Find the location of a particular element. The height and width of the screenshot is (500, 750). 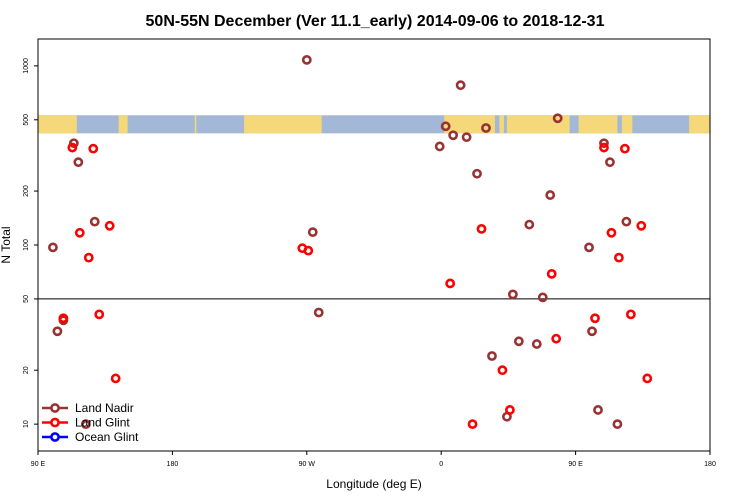

y-tick-label: 10 is located at coordinates (26, 424).